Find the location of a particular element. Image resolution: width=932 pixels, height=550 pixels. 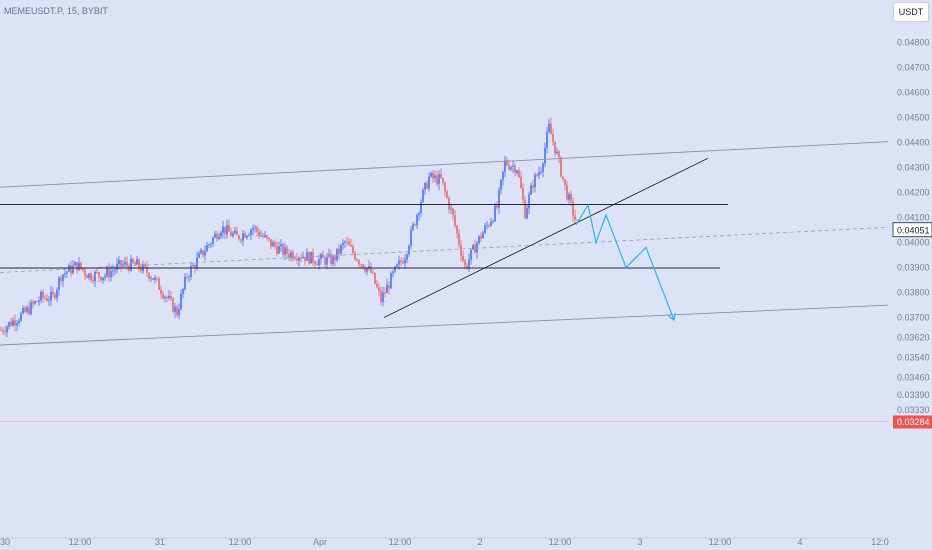

y-tick-label: 0.04200 is located at coordinates (913, 193).